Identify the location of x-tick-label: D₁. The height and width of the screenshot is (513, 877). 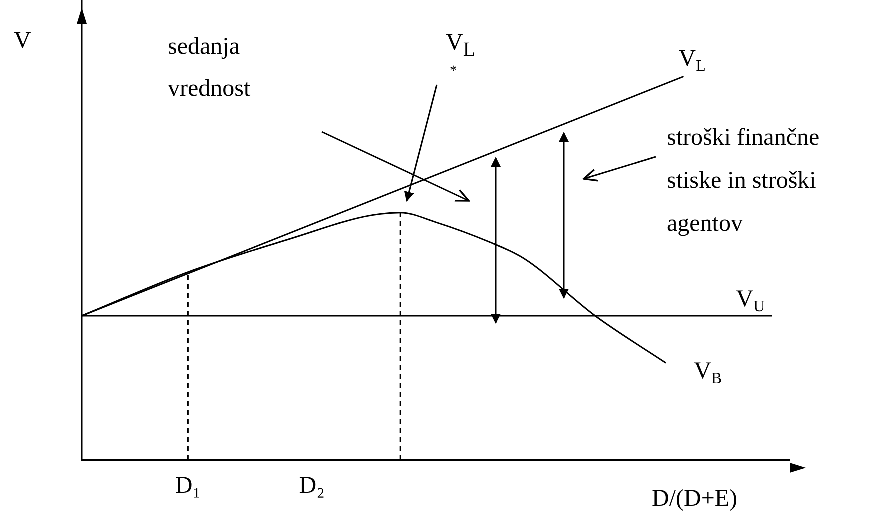
(188, 485).